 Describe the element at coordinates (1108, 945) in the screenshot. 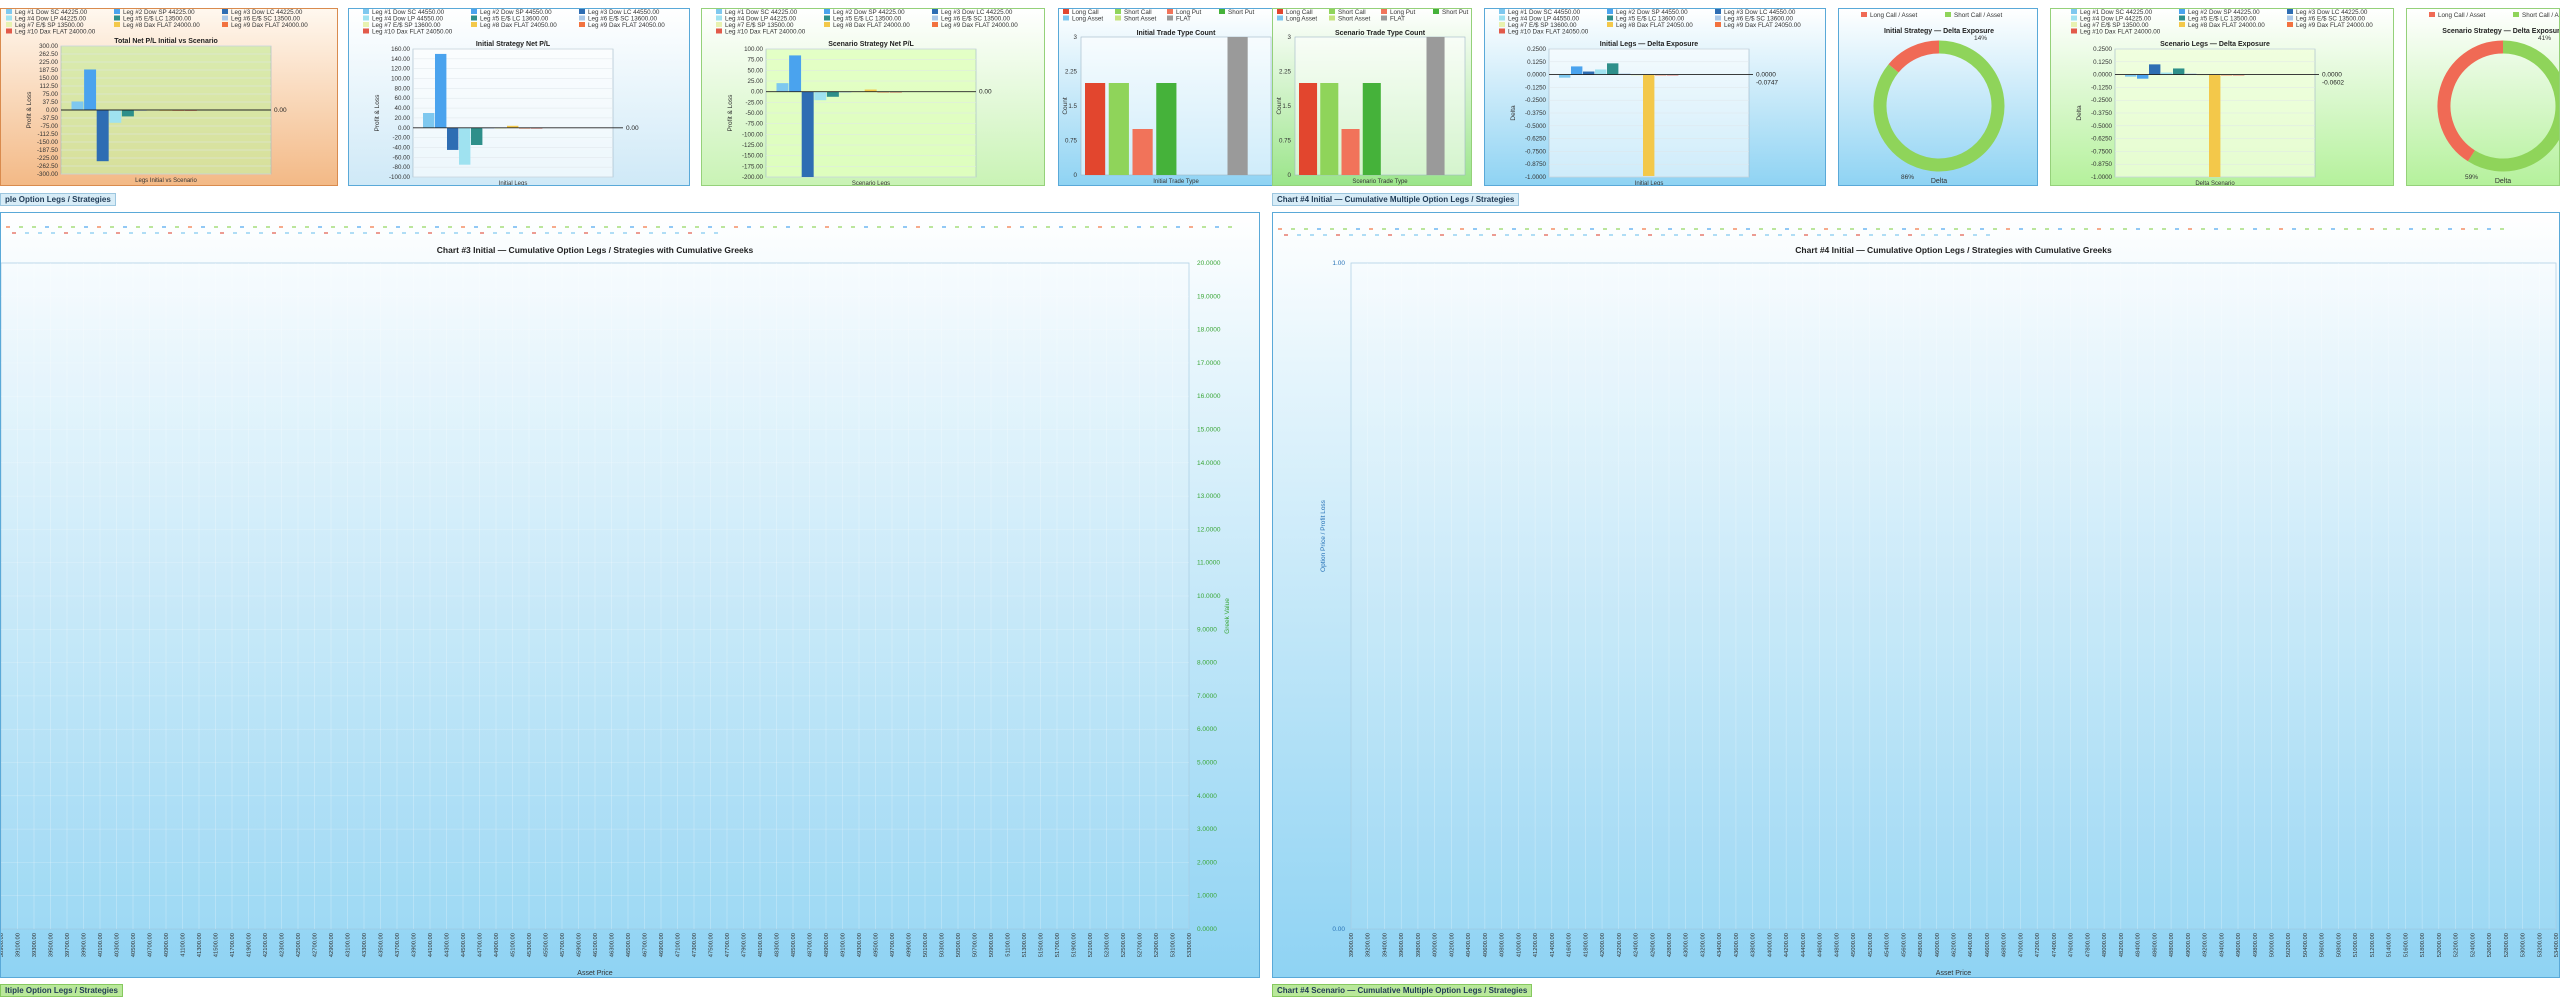

I see `x-tick-label: 52300.00` at that location.